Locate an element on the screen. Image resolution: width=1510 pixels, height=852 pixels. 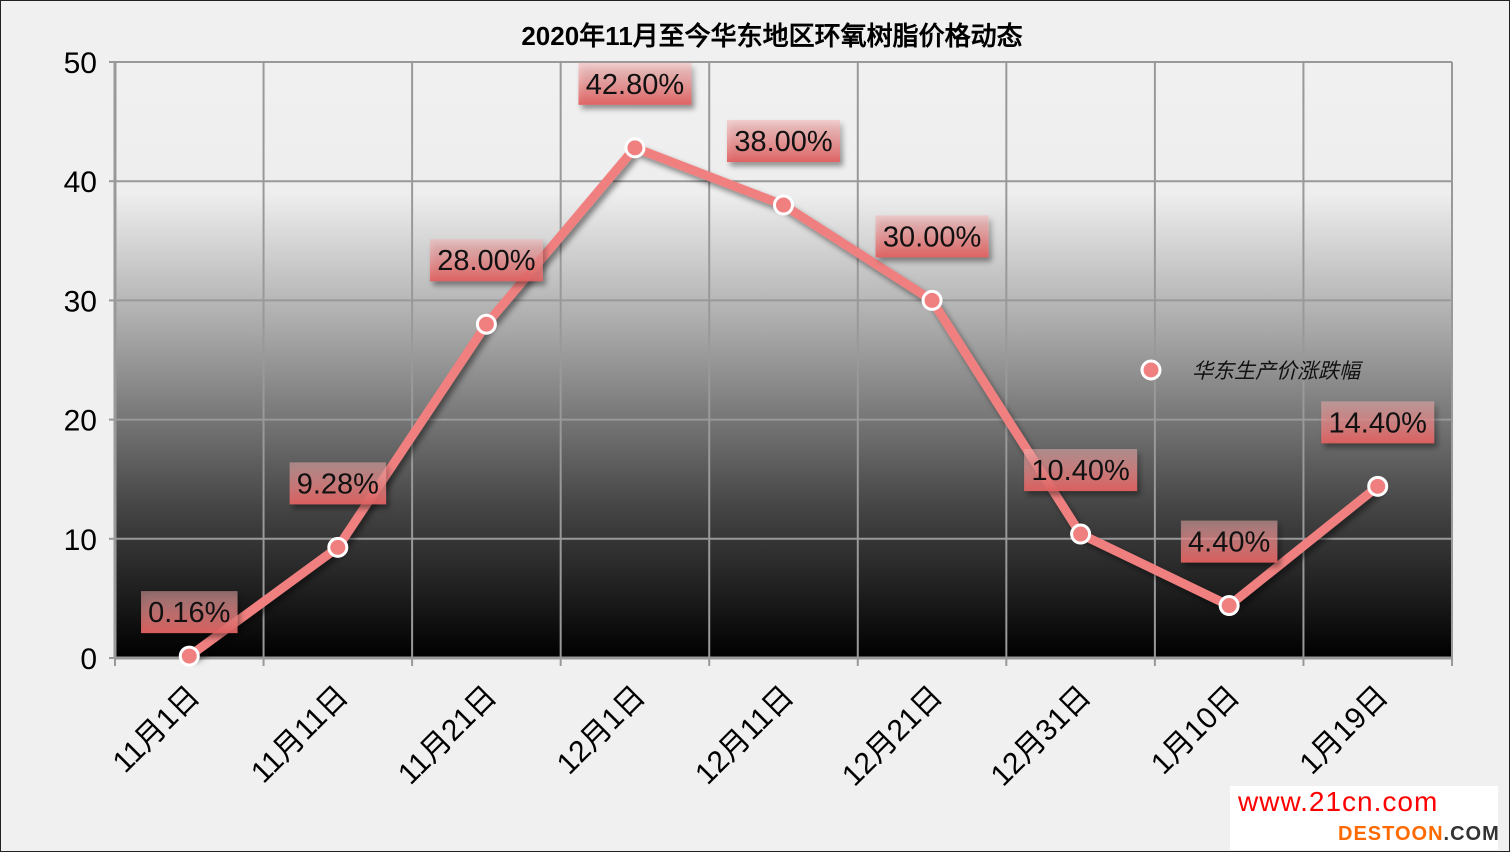
watermark-url: www.21cn.com is located at coordinates (1338, 801).